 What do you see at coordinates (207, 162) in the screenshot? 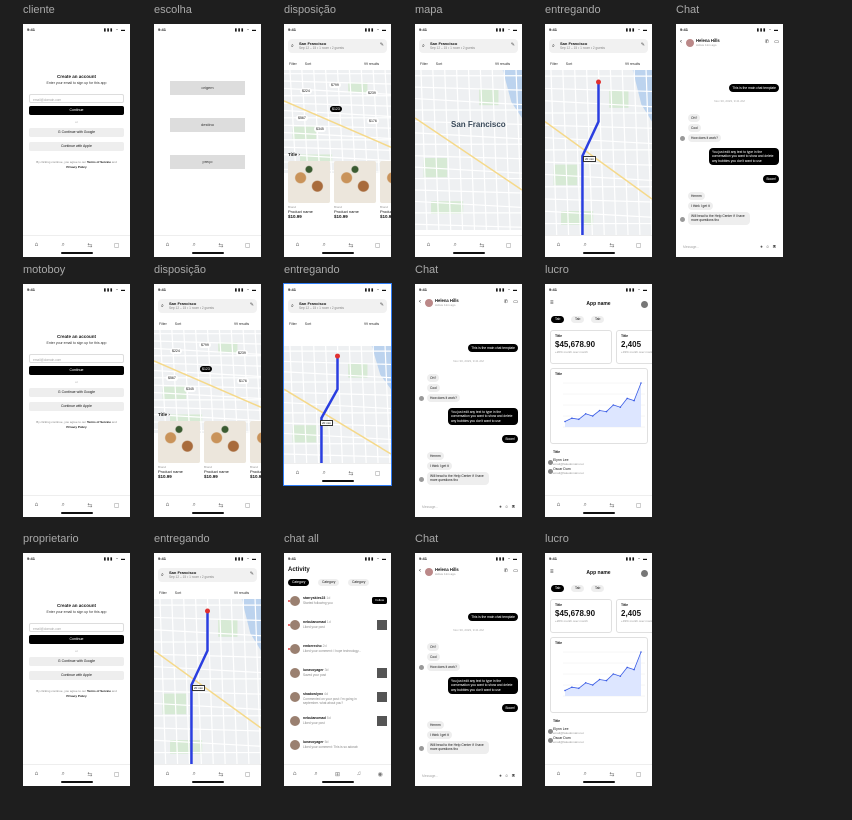
I see `choice-3: preço` at bounding box center [207, 162].